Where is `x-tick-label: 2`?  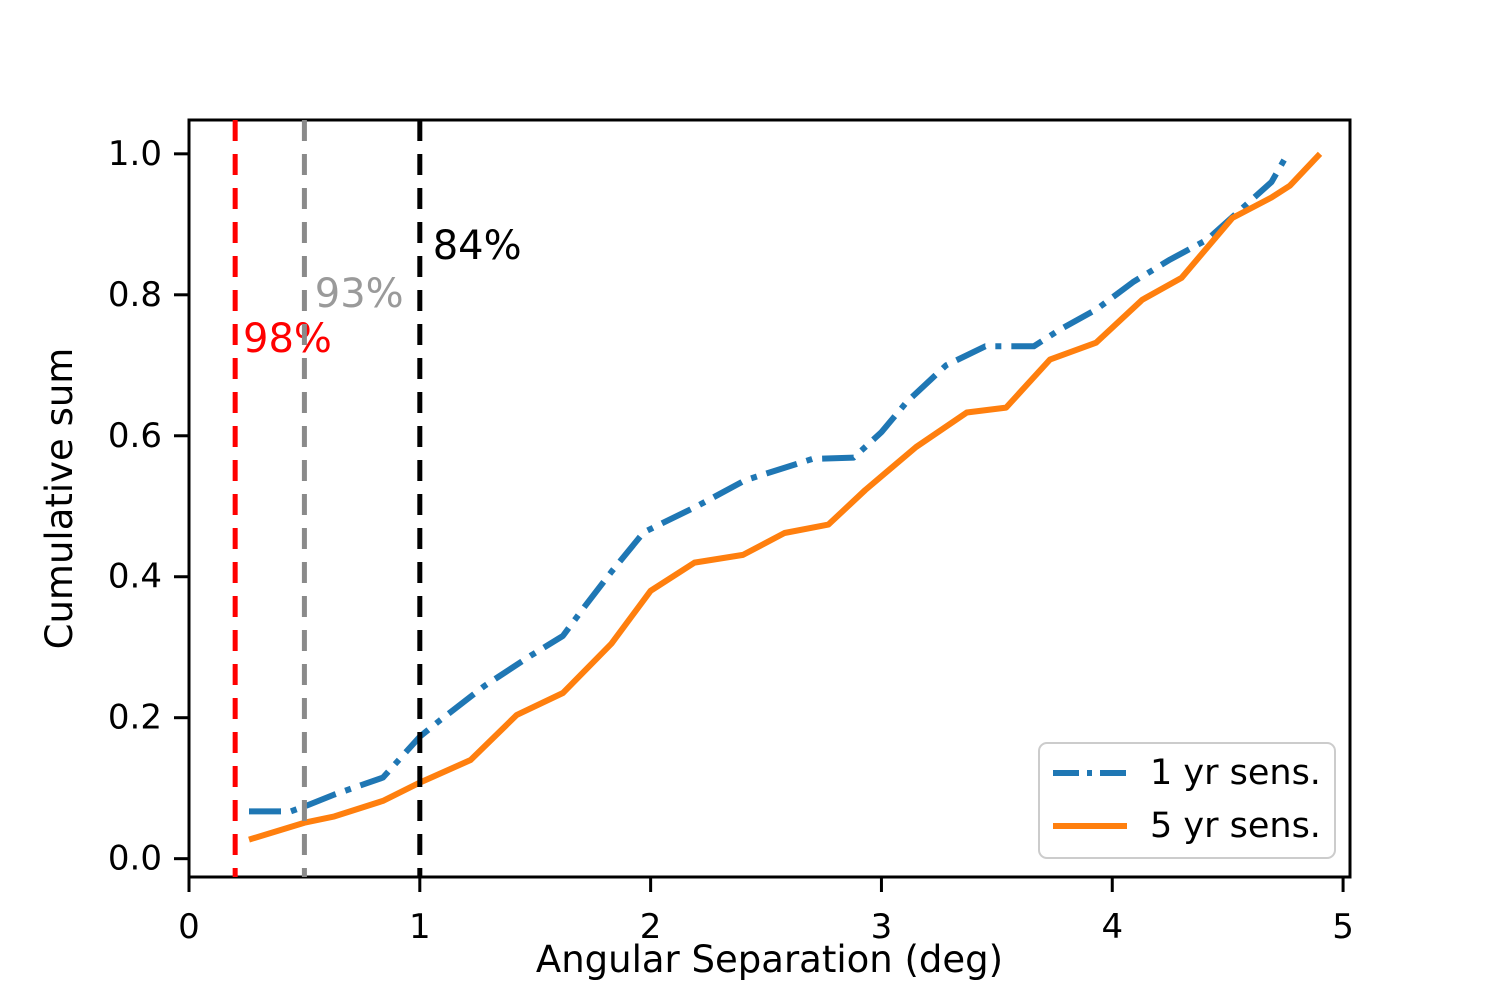
x-tick-label: 2 is located at coordinates (651, 927).